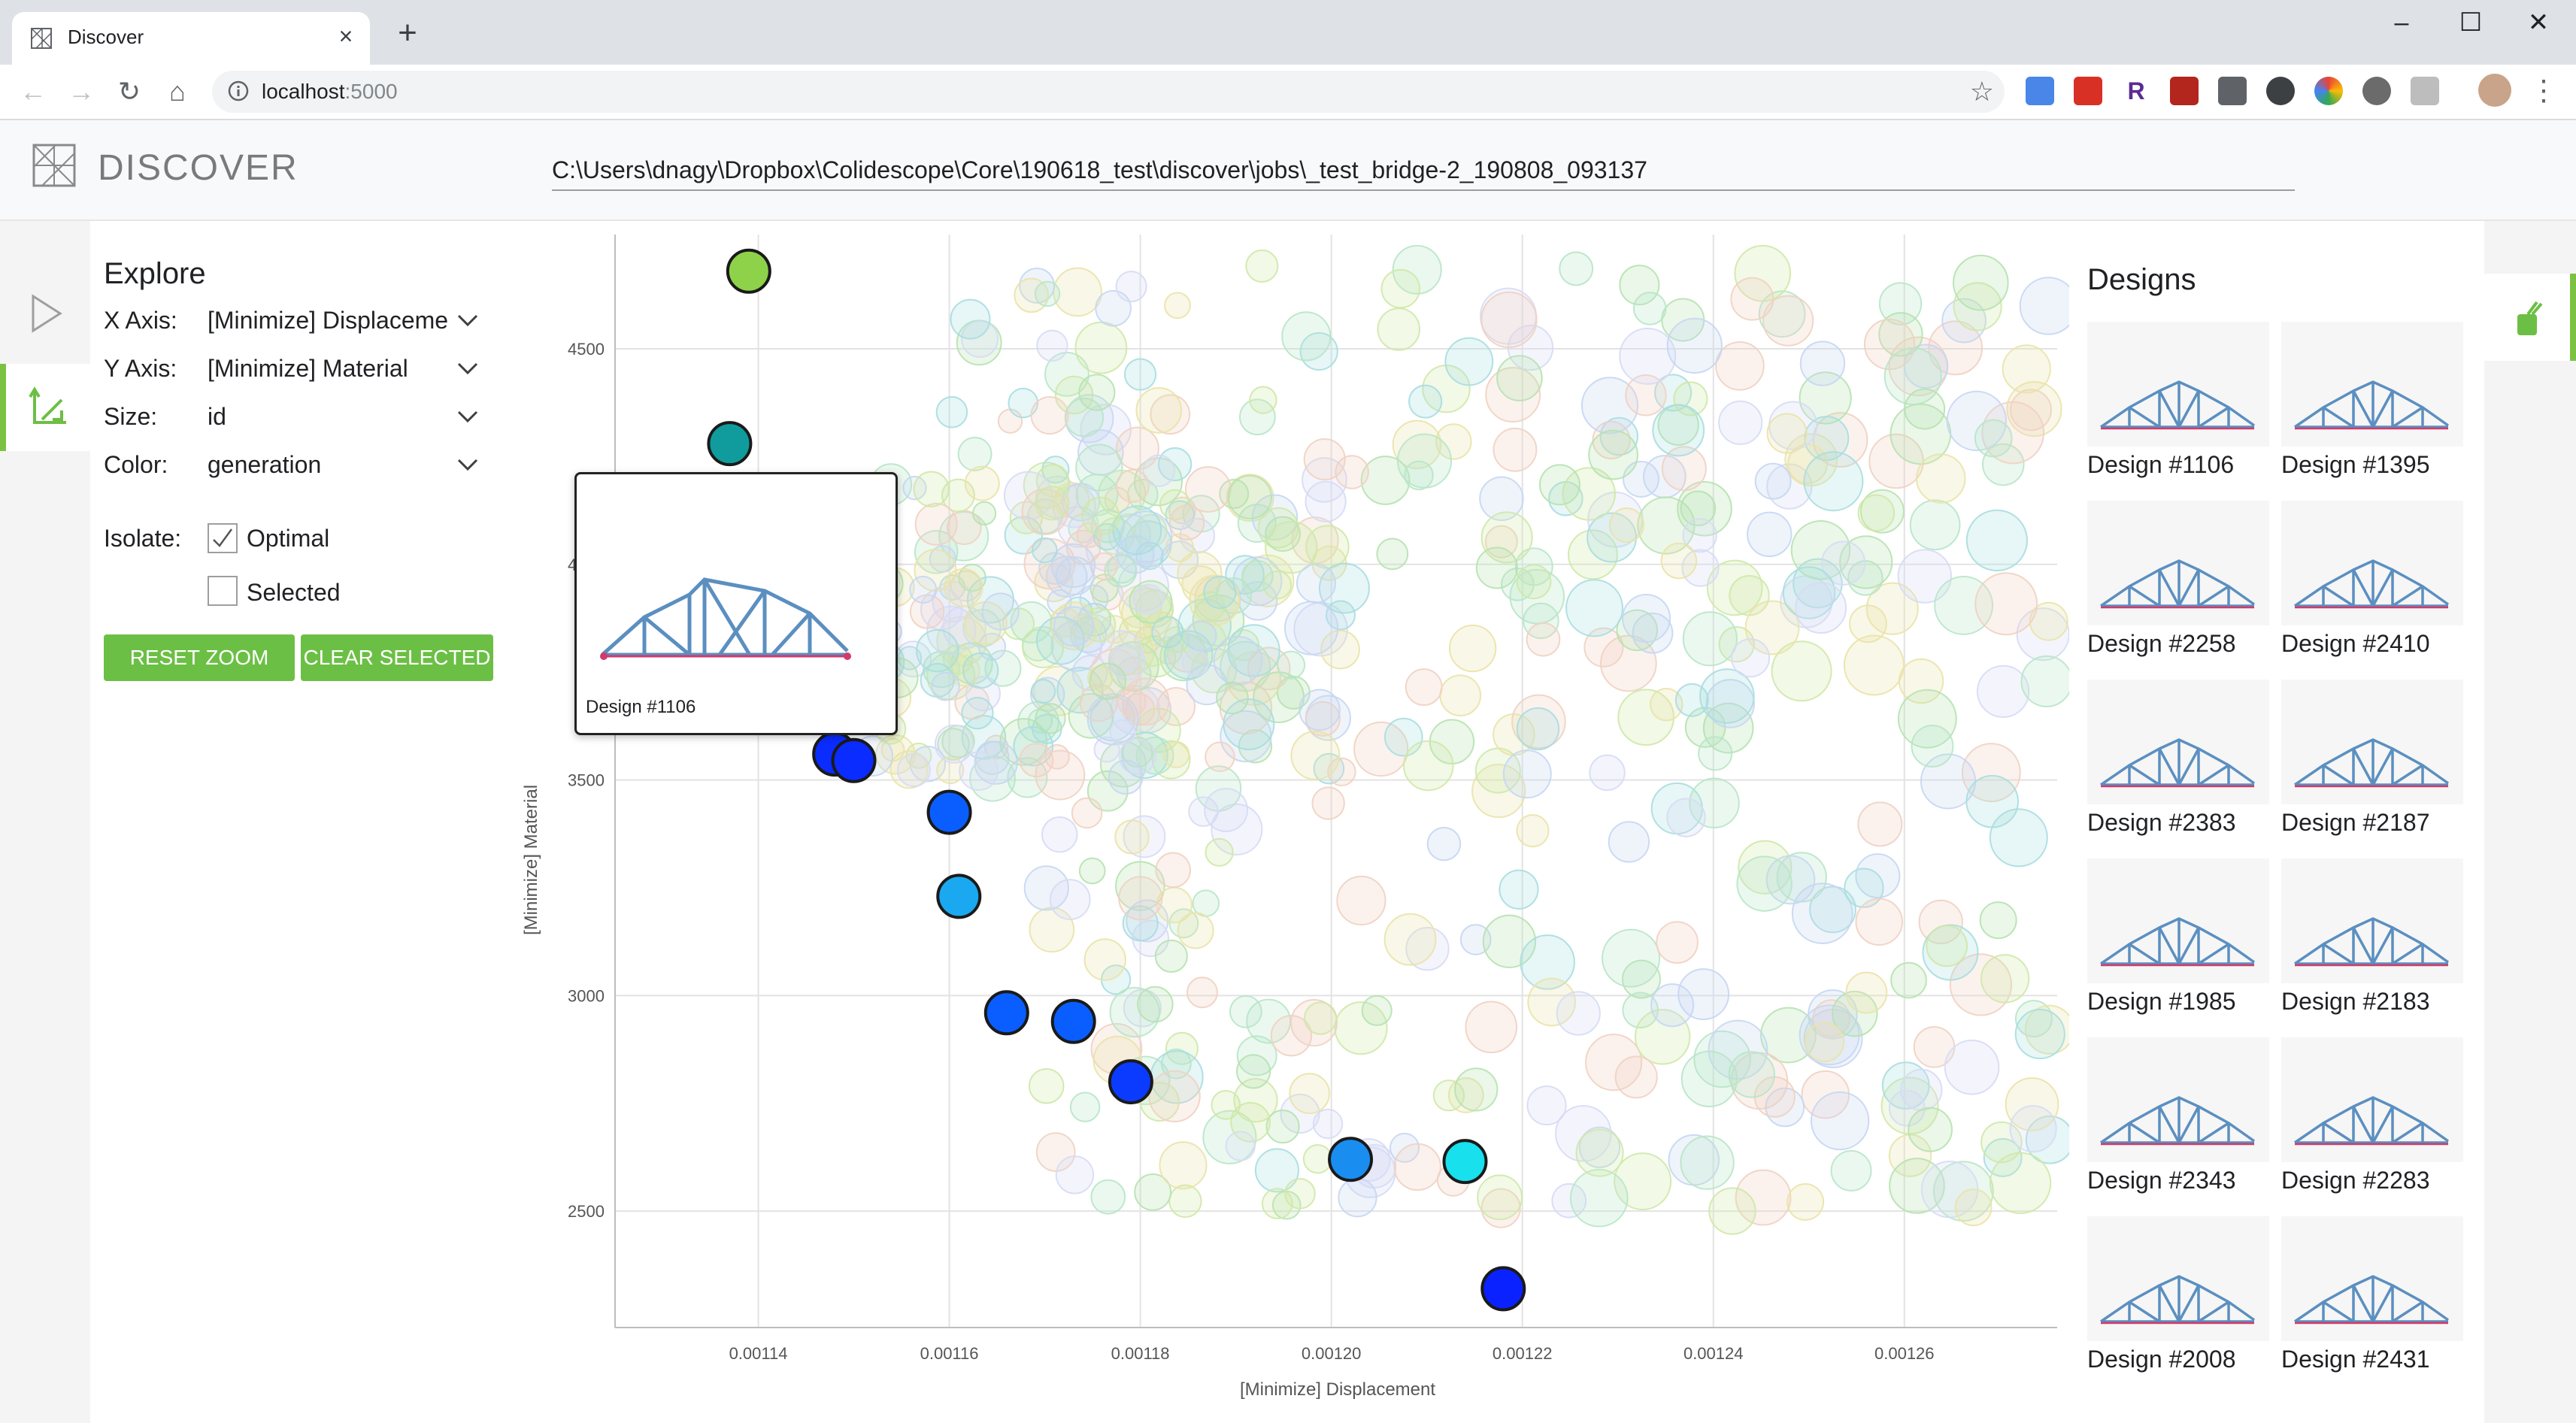 This screenshot has height=1423, width=2576. What do you see at coordinates (2040, 91) in the screenshot?
I see `translate-extension-icon` at bounding box center [2040, 91].